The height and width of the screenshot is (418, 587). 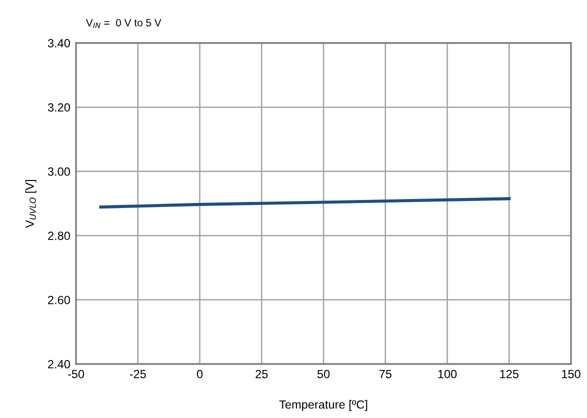 I want to click on y-tick-label: 2.80, so click(x=59, y=236).